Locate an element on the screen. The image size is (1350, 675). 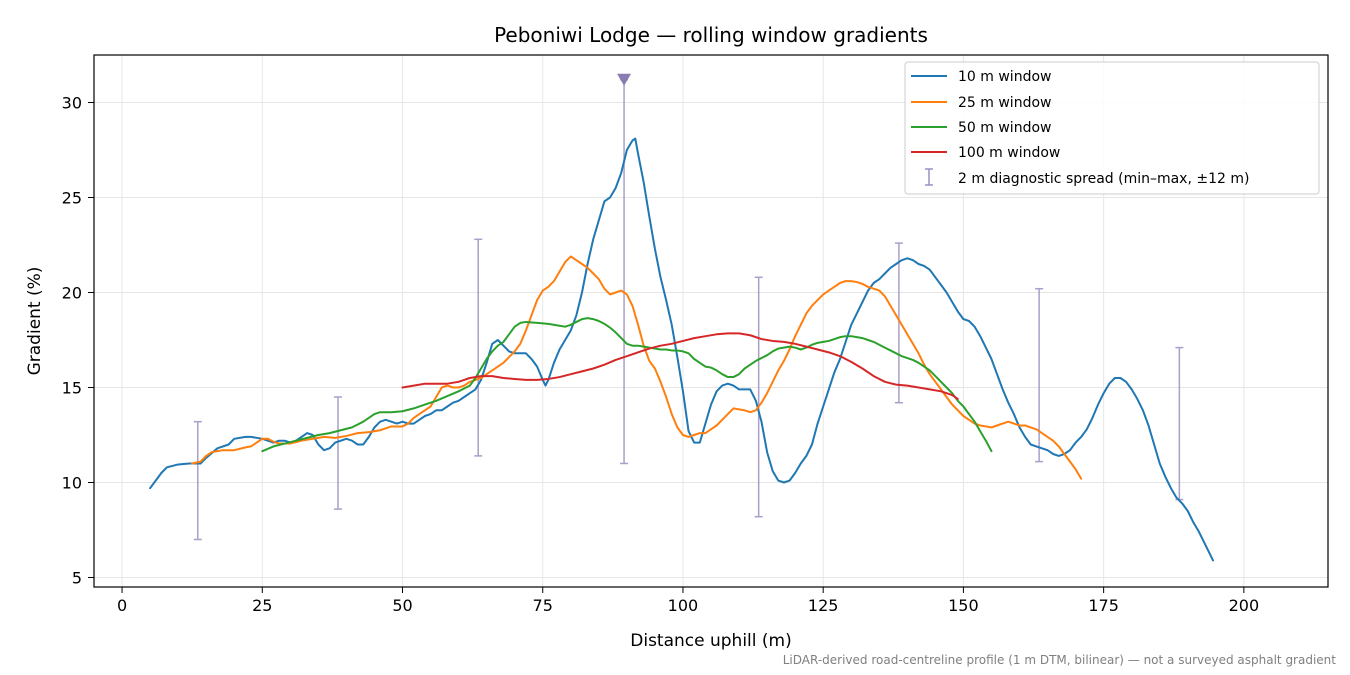
x-tick-label: 100 is located at coordinates (683, 605).